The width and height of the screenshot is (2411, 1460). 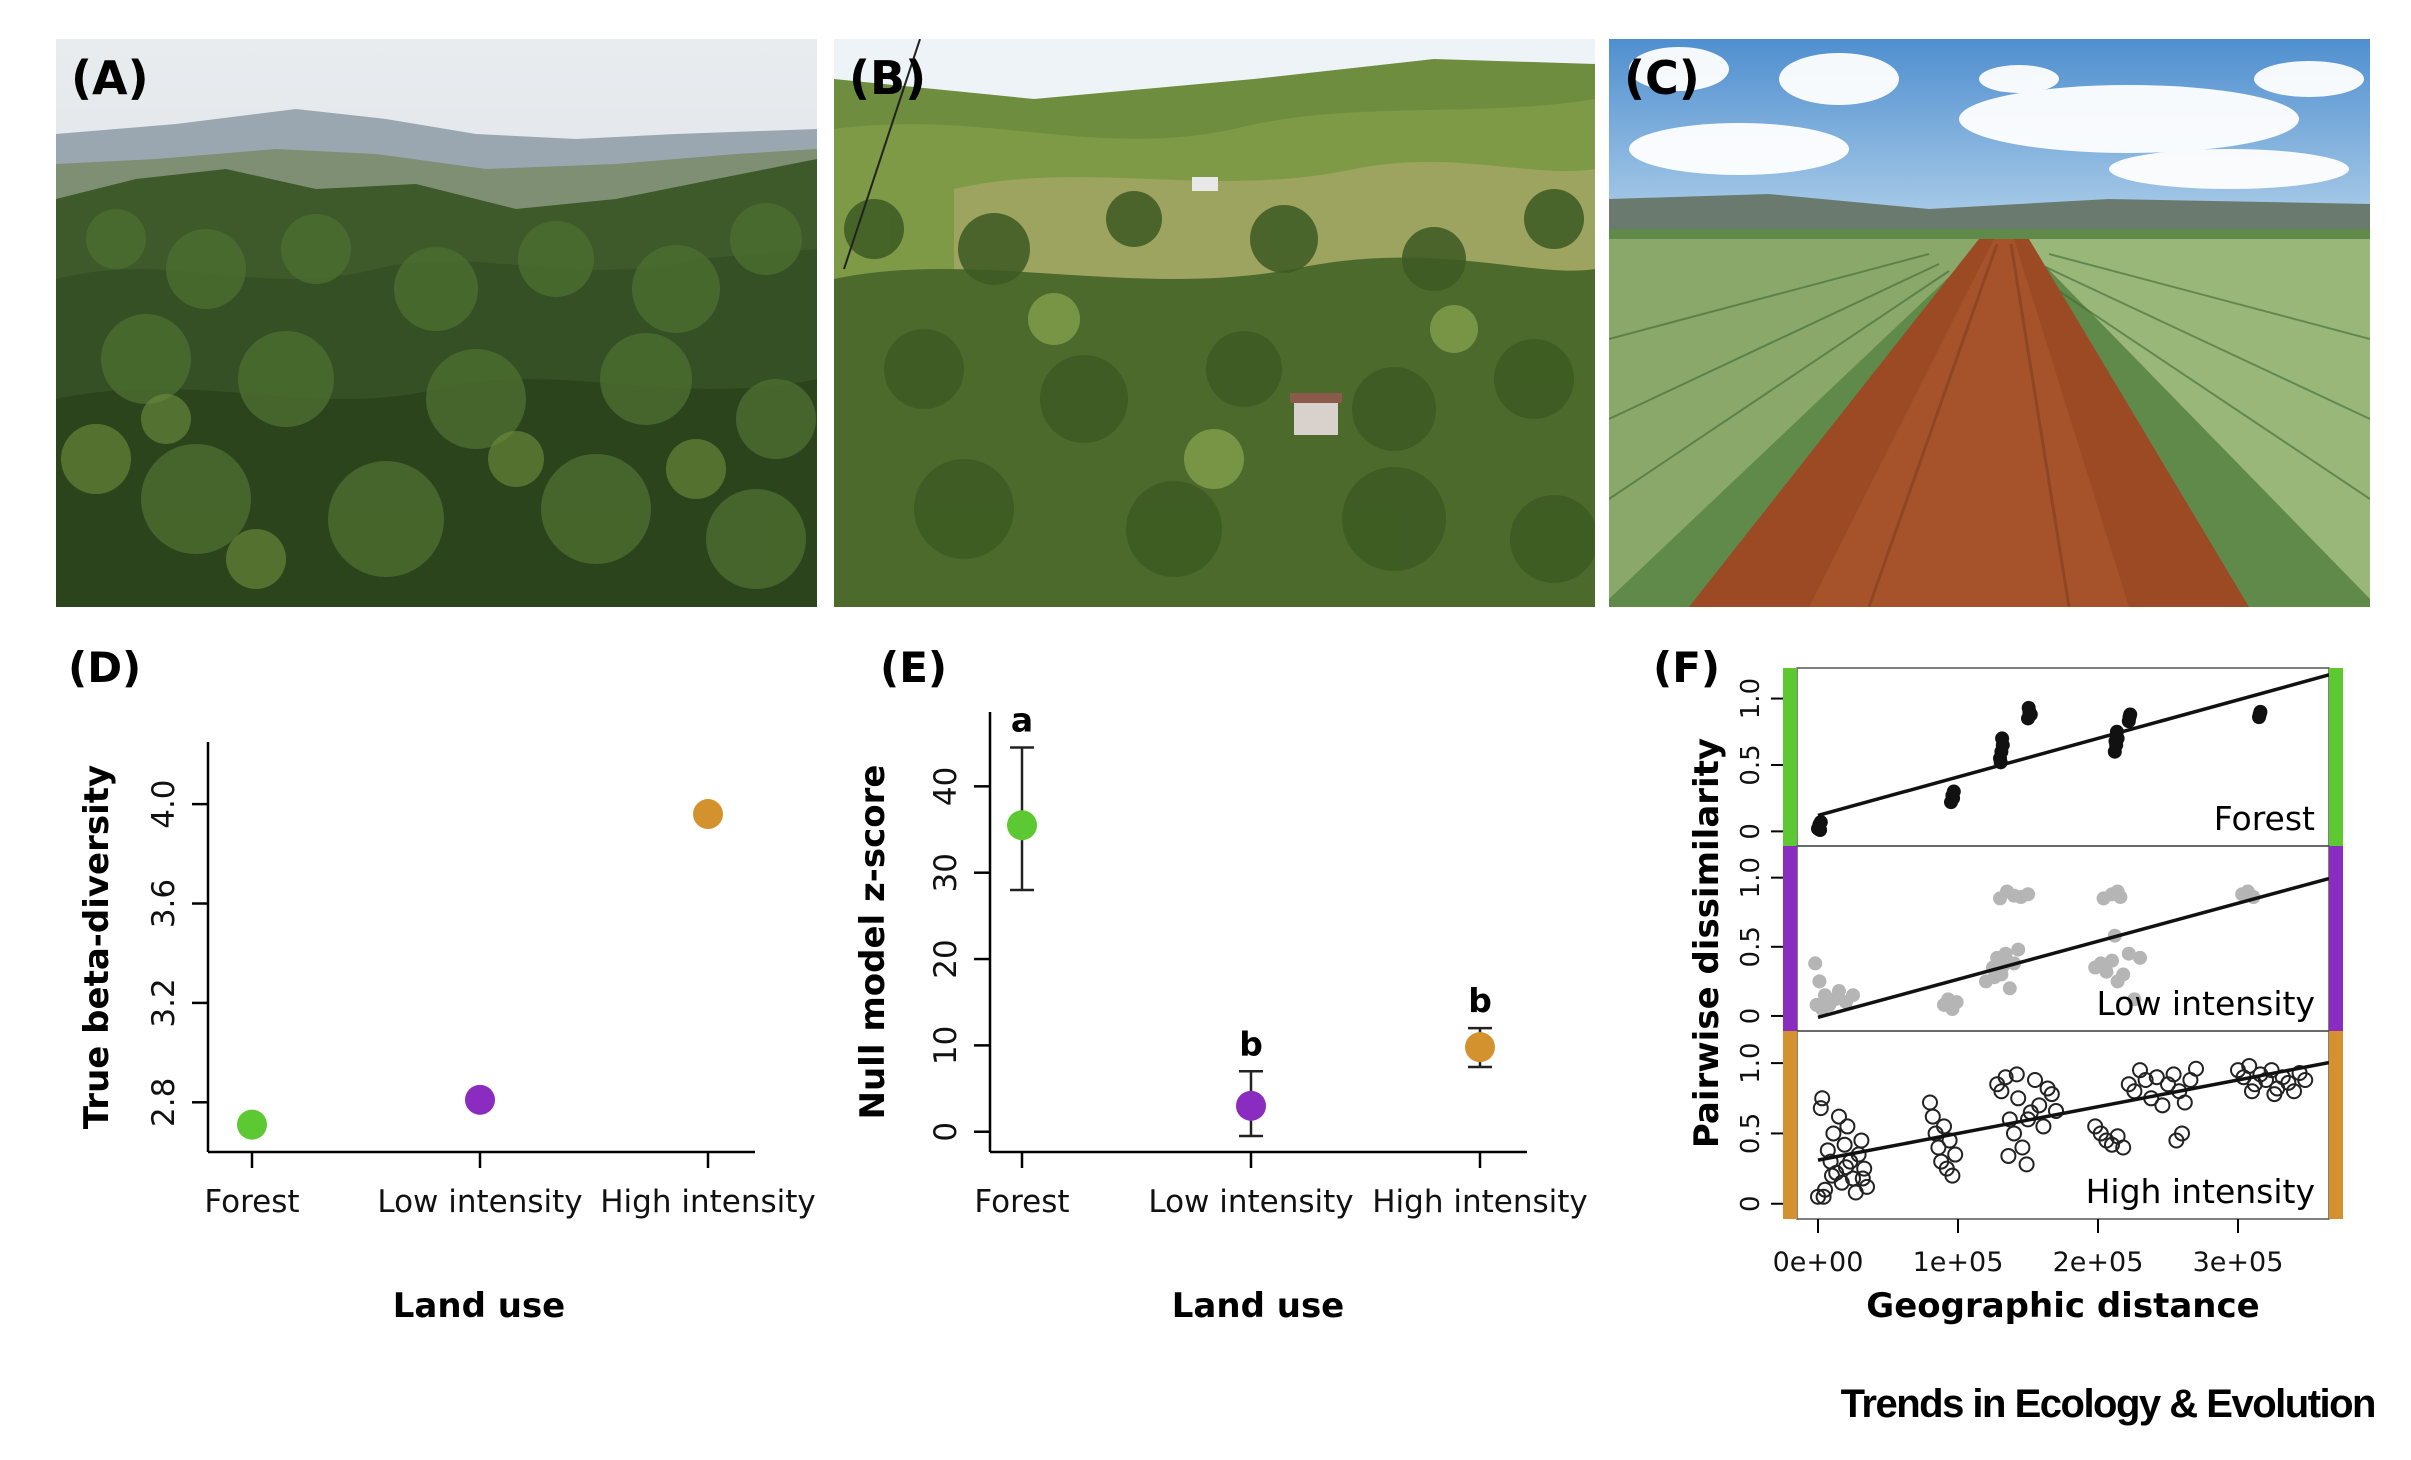 What do you see at coordinates (1480, 1202) in the screenshot?
I see `x-tick-label: High intensity` at bounding box center [1480, 1202].